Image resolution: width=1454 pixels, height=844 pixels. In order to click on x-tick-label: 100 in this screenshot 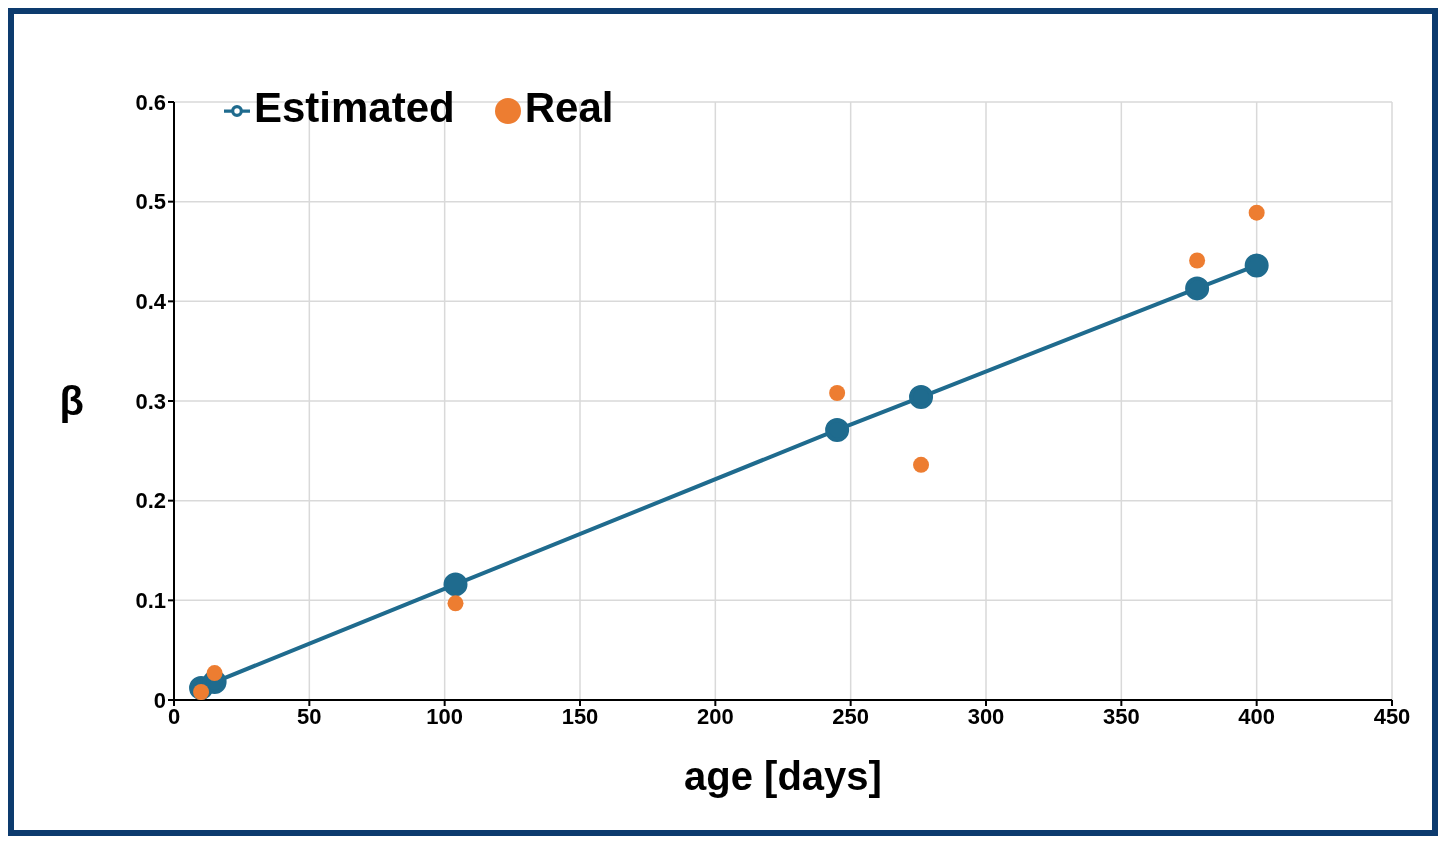, I will do `click(445, 716)`.